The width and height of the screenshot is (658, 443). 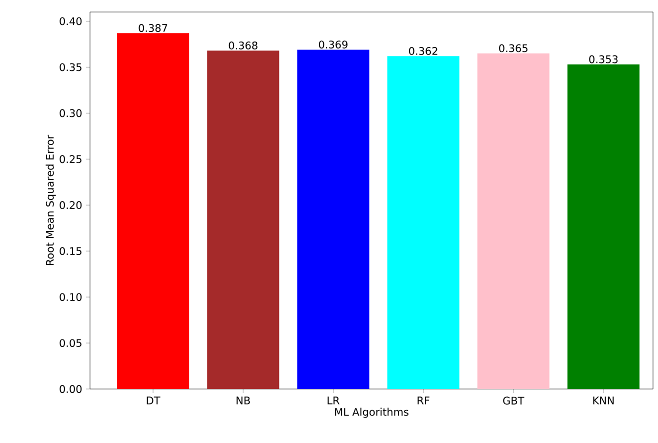 What do you see at coordinates (603, 59) in the screenshot?
I see `data-label: 0.353` at bounding box center [603, 59].